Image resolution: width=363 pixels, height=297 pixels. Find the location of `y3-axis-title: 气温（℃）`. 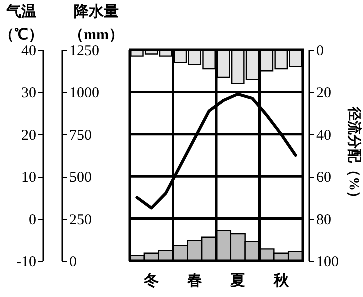

y3-axis-title: 气温（℃） is located at coordinates (22, 24).